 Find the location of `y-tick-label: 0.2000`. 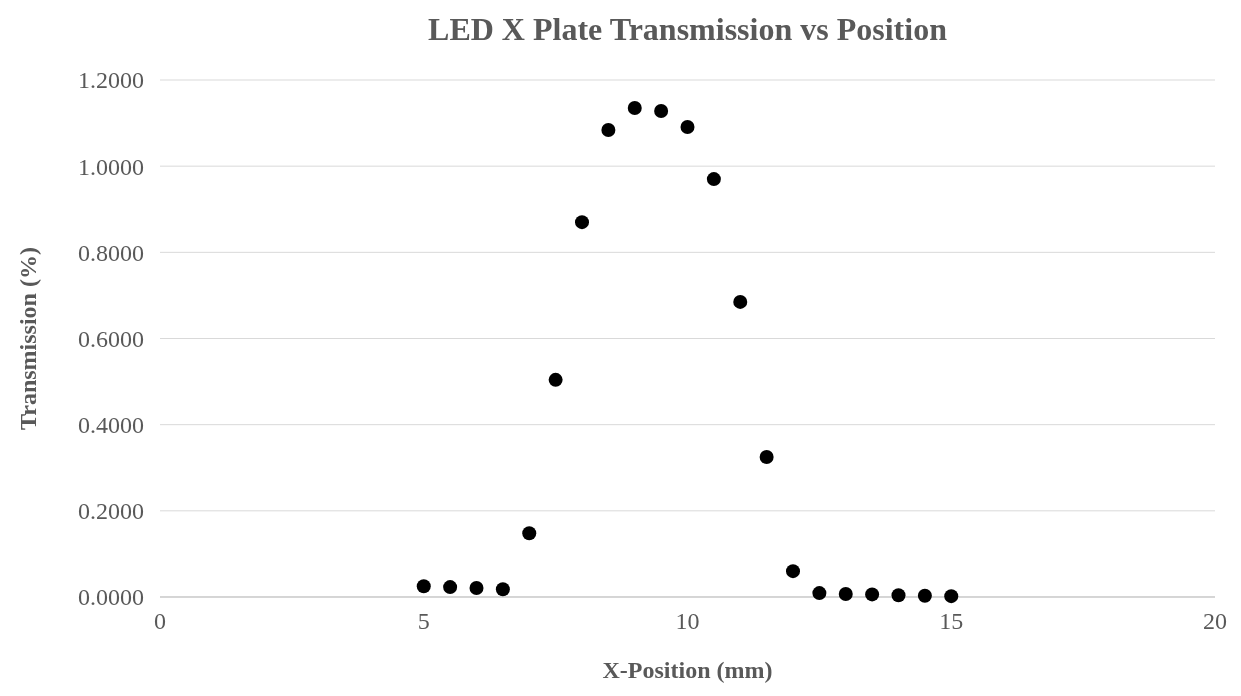

y-tick-label: 0.2000 is located at coordinates (111, 511).